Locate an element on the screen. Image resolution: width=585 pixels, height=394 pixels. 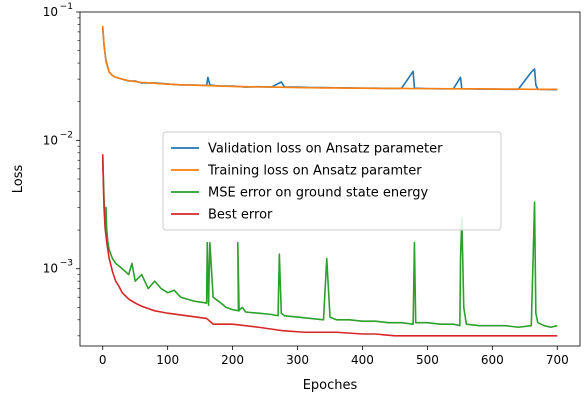
legend-label-3: Best error is located at coordinates (240, 215).